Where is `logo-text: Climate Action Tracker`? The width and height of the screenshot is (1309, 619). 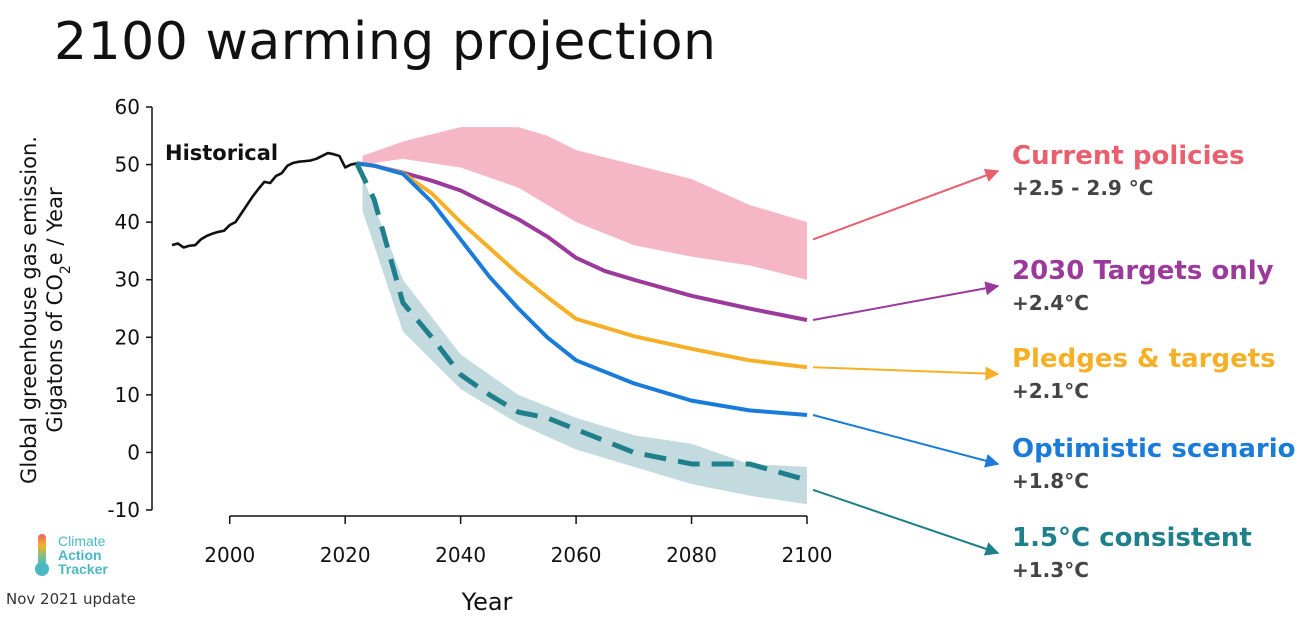
logo-text: Climate Action Tracker is located at coordinates (83, 555).